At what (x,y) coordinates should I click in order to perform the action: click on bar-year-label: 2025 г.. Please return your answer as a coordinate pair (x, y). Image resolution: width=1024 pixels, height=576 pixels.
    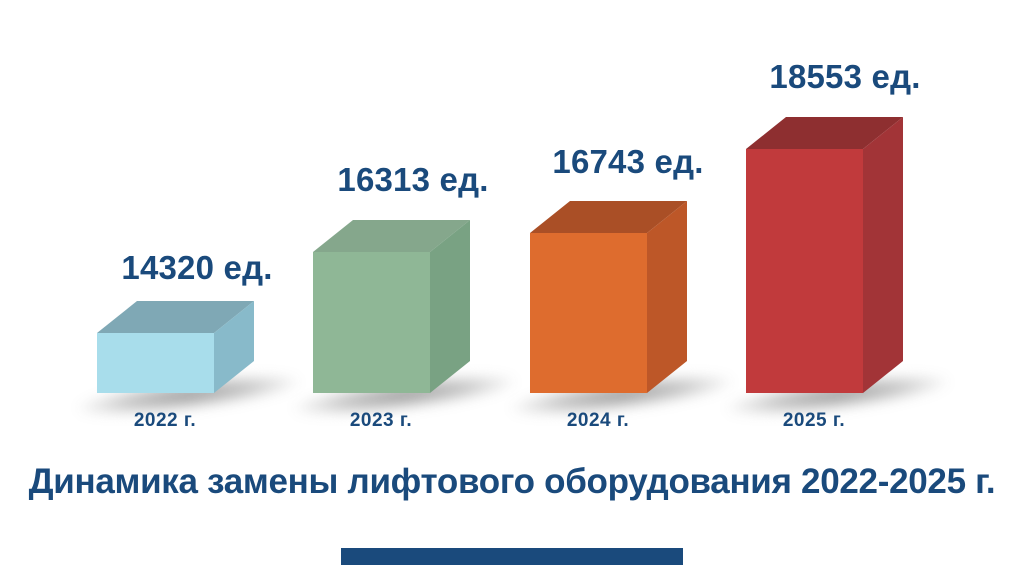
    Looking at the image, I should click on (814, 420).